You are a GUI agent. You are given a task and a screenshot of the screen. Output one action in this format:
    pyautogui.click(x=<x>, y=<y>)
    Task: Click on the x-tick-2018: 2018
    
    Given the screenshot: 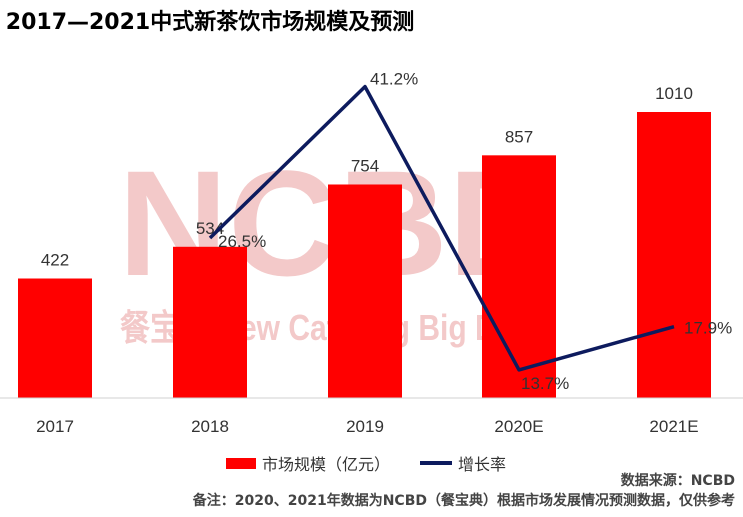 What is the action you would take?
    pyautogui.click(x=210, y=426)
    